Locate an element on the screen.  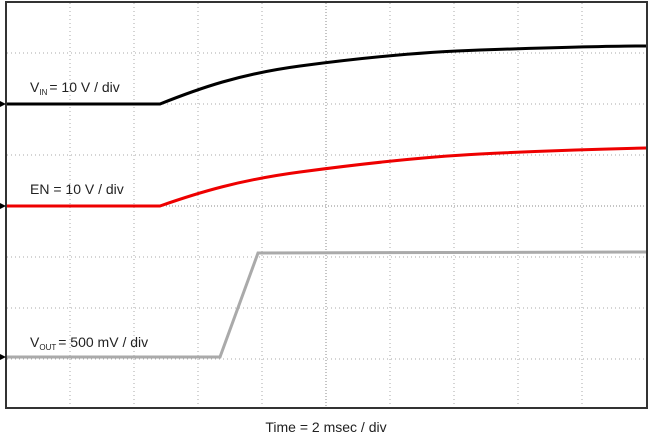
vin-label: VIN = 10 V / div is located at coordinates (75, 88).